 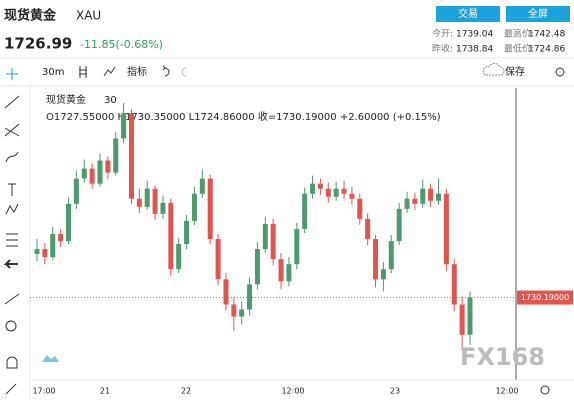 I want to click on stat-label: 最低价:, so click(x=519, y=49).